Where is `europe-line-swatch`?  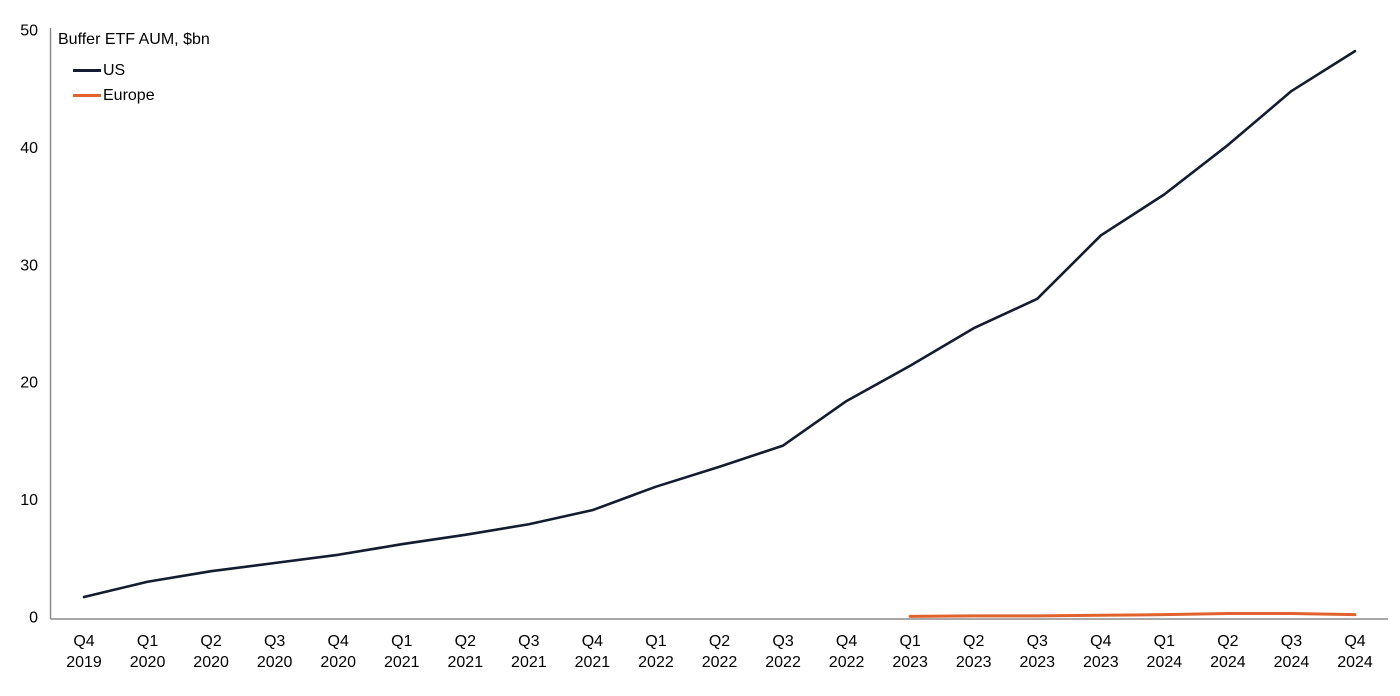
europe-line-swatch is located at coordinates (87, 95).